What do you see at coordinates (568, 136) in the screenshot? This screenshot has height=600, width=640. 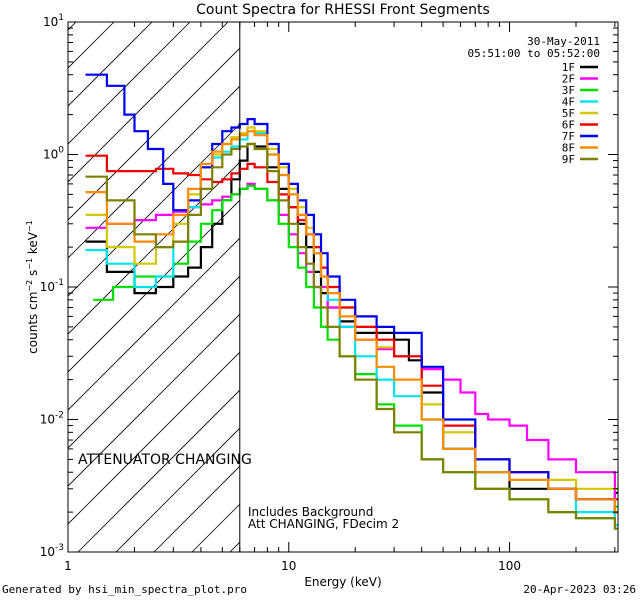 I see `legend-label: 7F` at bounding box center [568, 136].